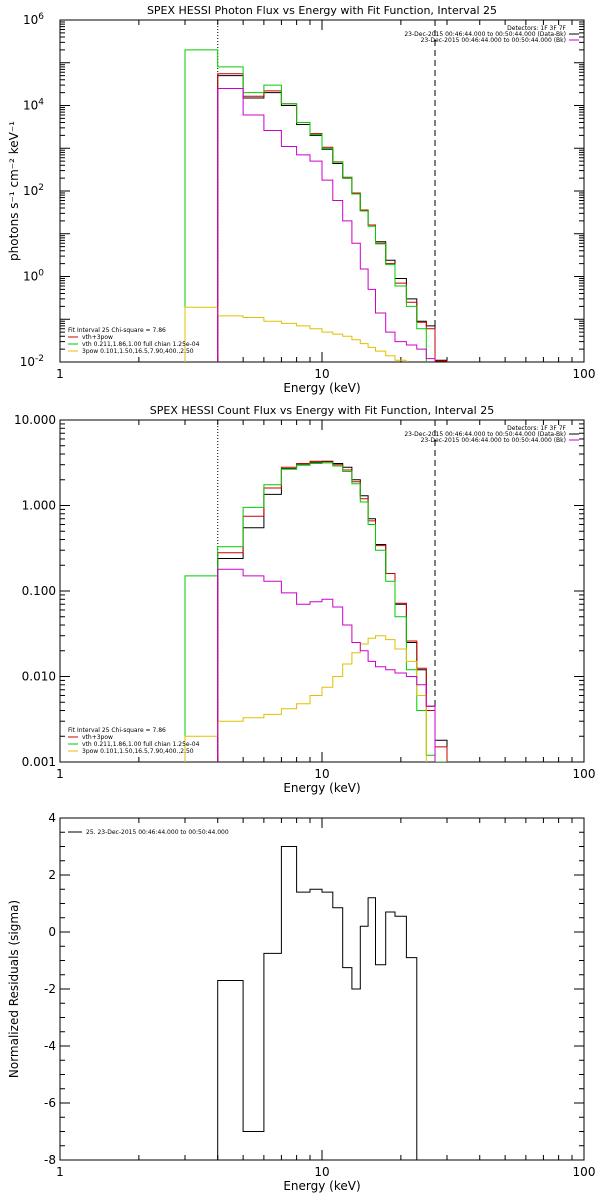 This screenshot has height=1204, width=600. Describe the element at coordinates (39, 506) in the screenshot. I see `y-tick-label: 1.000` at that location.